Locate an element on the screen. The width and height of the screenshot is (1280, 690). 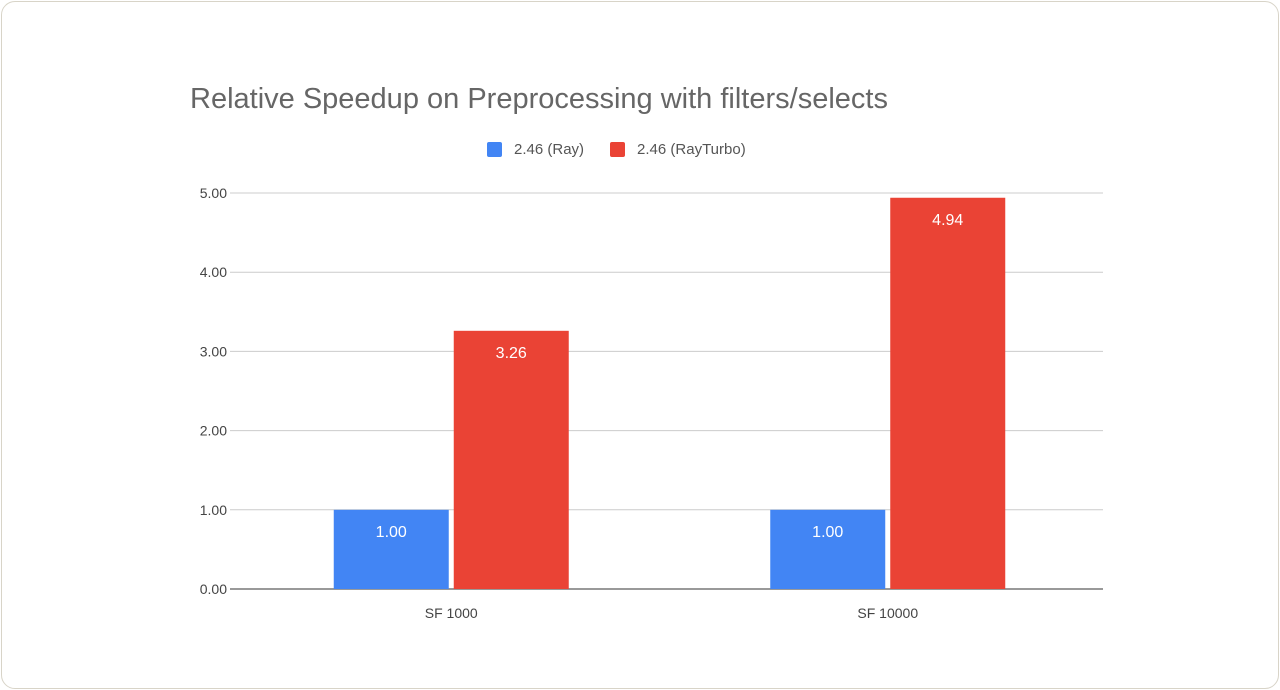
y-tick-label: 4.00 is located at coordinates (213, 272).